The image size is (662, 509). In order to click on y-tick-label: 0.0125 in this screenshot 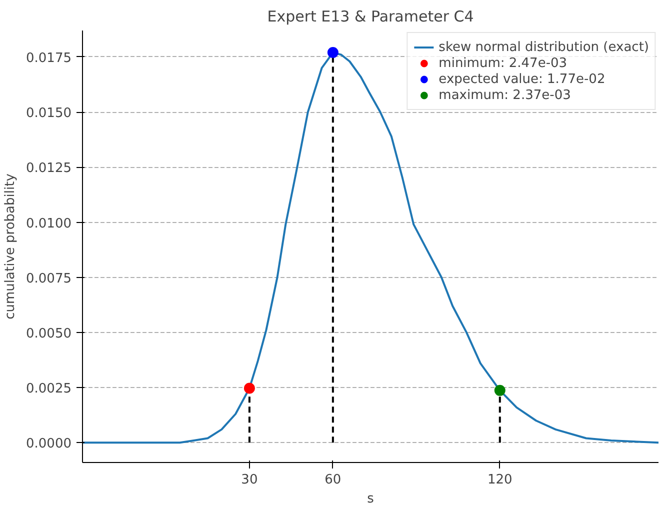, I will do `click(49, 168)`.